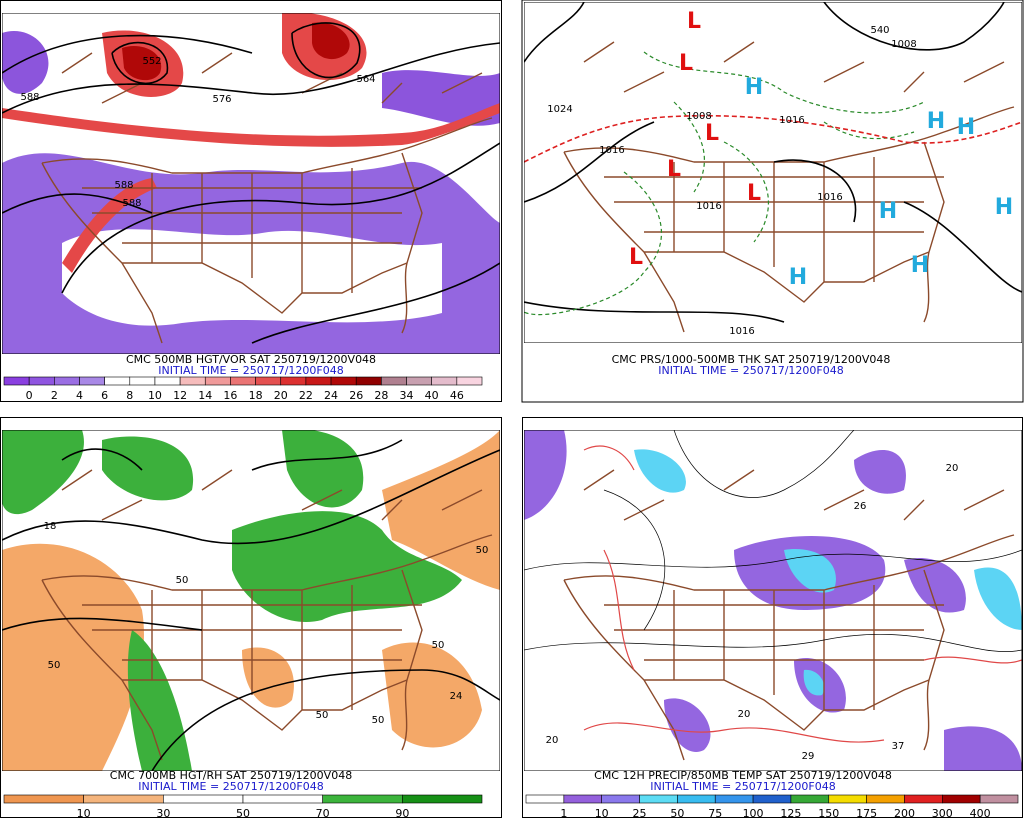  Describe the element at coordinates (306, 395) in the screenshot. I see `colorbar-label: 22` at that location.